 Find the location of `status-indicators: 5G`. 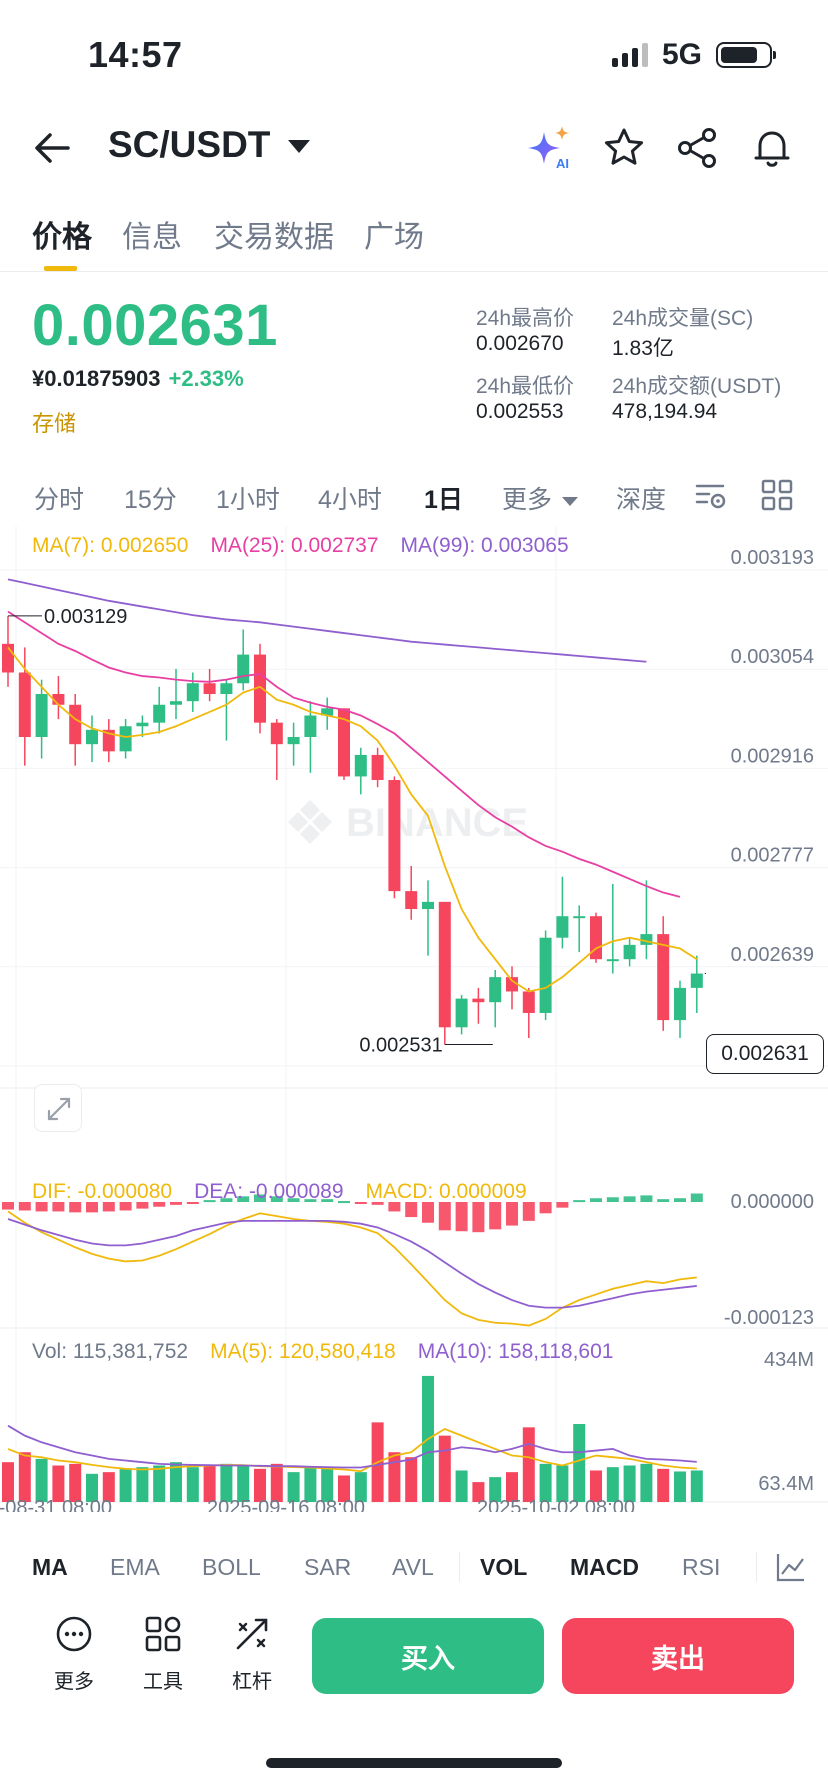

status-indicators: 5G is located at coordinates (693, 55).